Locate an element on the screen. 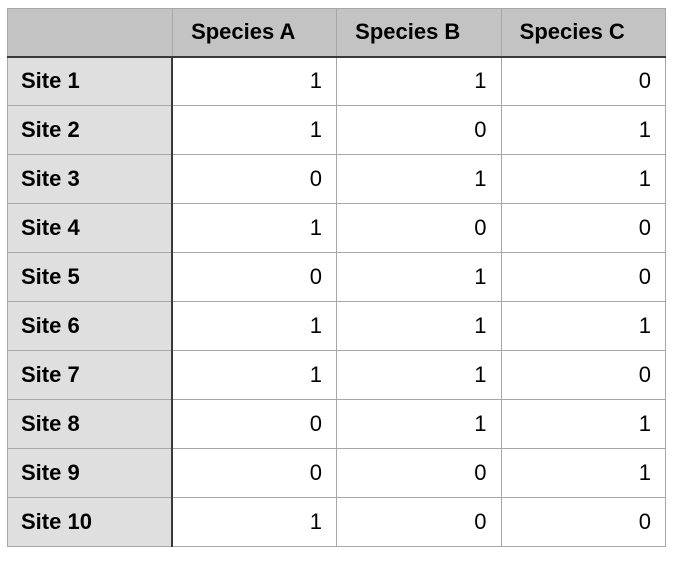  table-row: Site 3 0 1 1 is located at coordinates (336, 179).